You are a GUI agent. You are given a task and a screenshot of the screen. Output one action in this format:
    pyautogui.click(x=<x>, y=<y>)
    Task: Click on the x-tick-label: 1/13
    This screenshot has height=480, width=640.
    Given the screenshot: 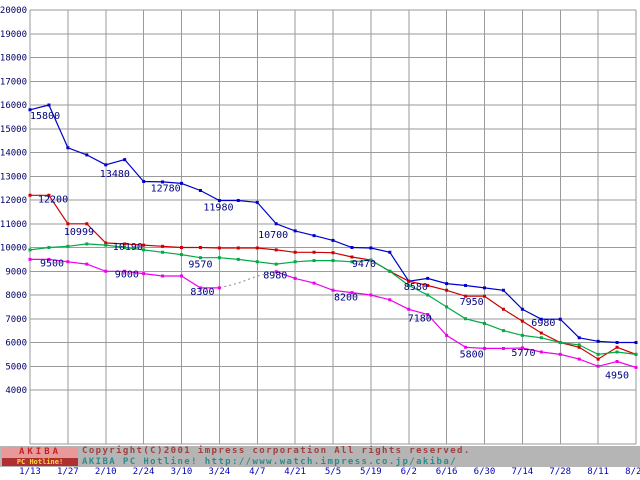 What is the action you would take?
    pyautogui.click(x=30, y=472)
    